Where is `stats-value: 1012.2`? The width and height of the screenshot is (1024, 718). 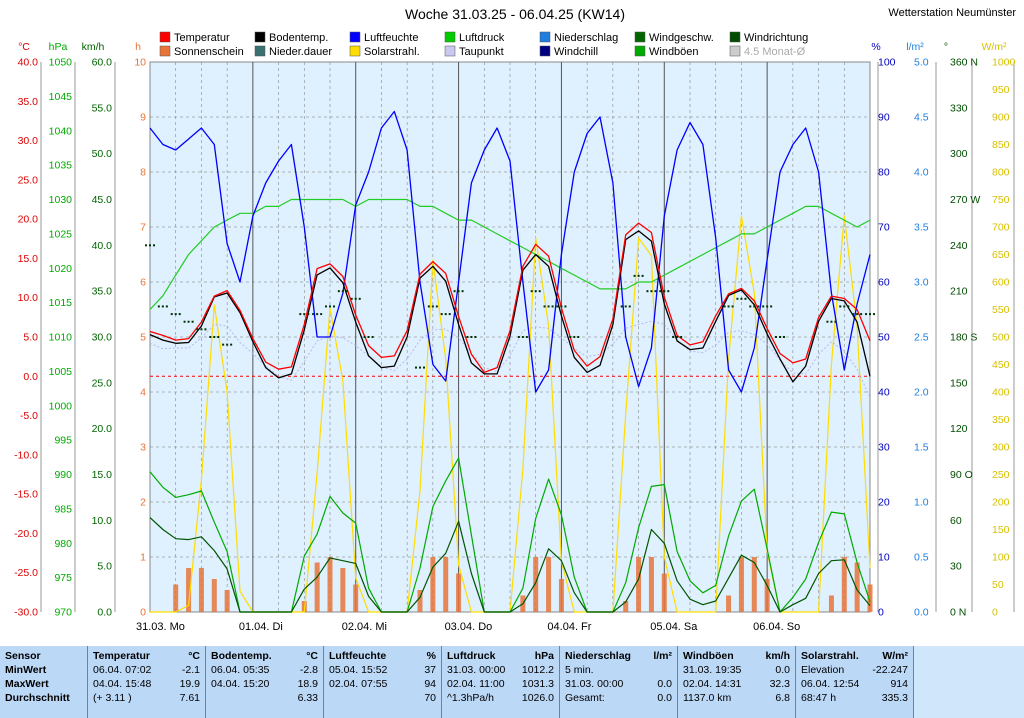 stats-value: 1012.2 is located at coordinates (537, 670).